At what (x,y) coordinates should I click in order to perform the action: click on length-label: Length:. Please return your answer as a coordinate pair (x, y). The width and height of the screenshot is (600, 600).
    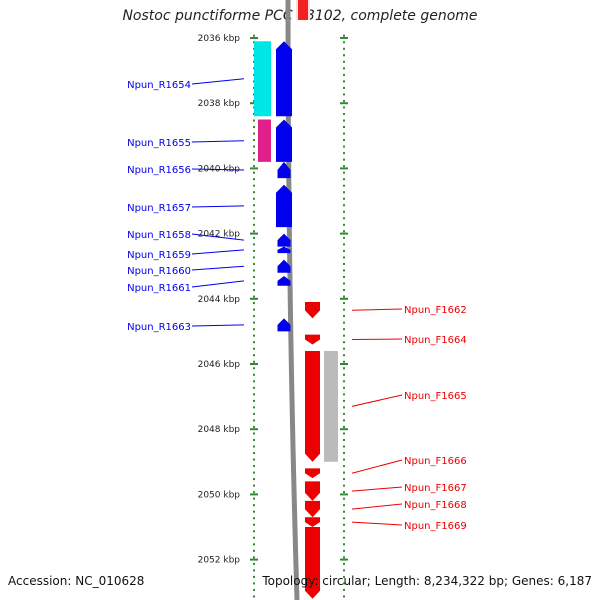
    Looking at the image, I should click on (397, 581).